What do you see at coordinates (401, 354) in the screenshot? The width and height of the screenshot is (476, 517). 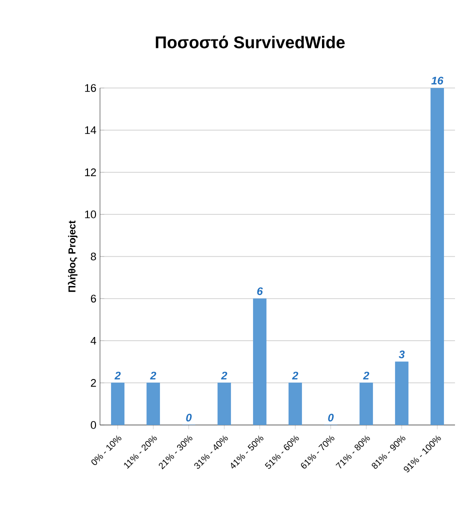 I see `data-label: 3` at bounding box center [401, 354].